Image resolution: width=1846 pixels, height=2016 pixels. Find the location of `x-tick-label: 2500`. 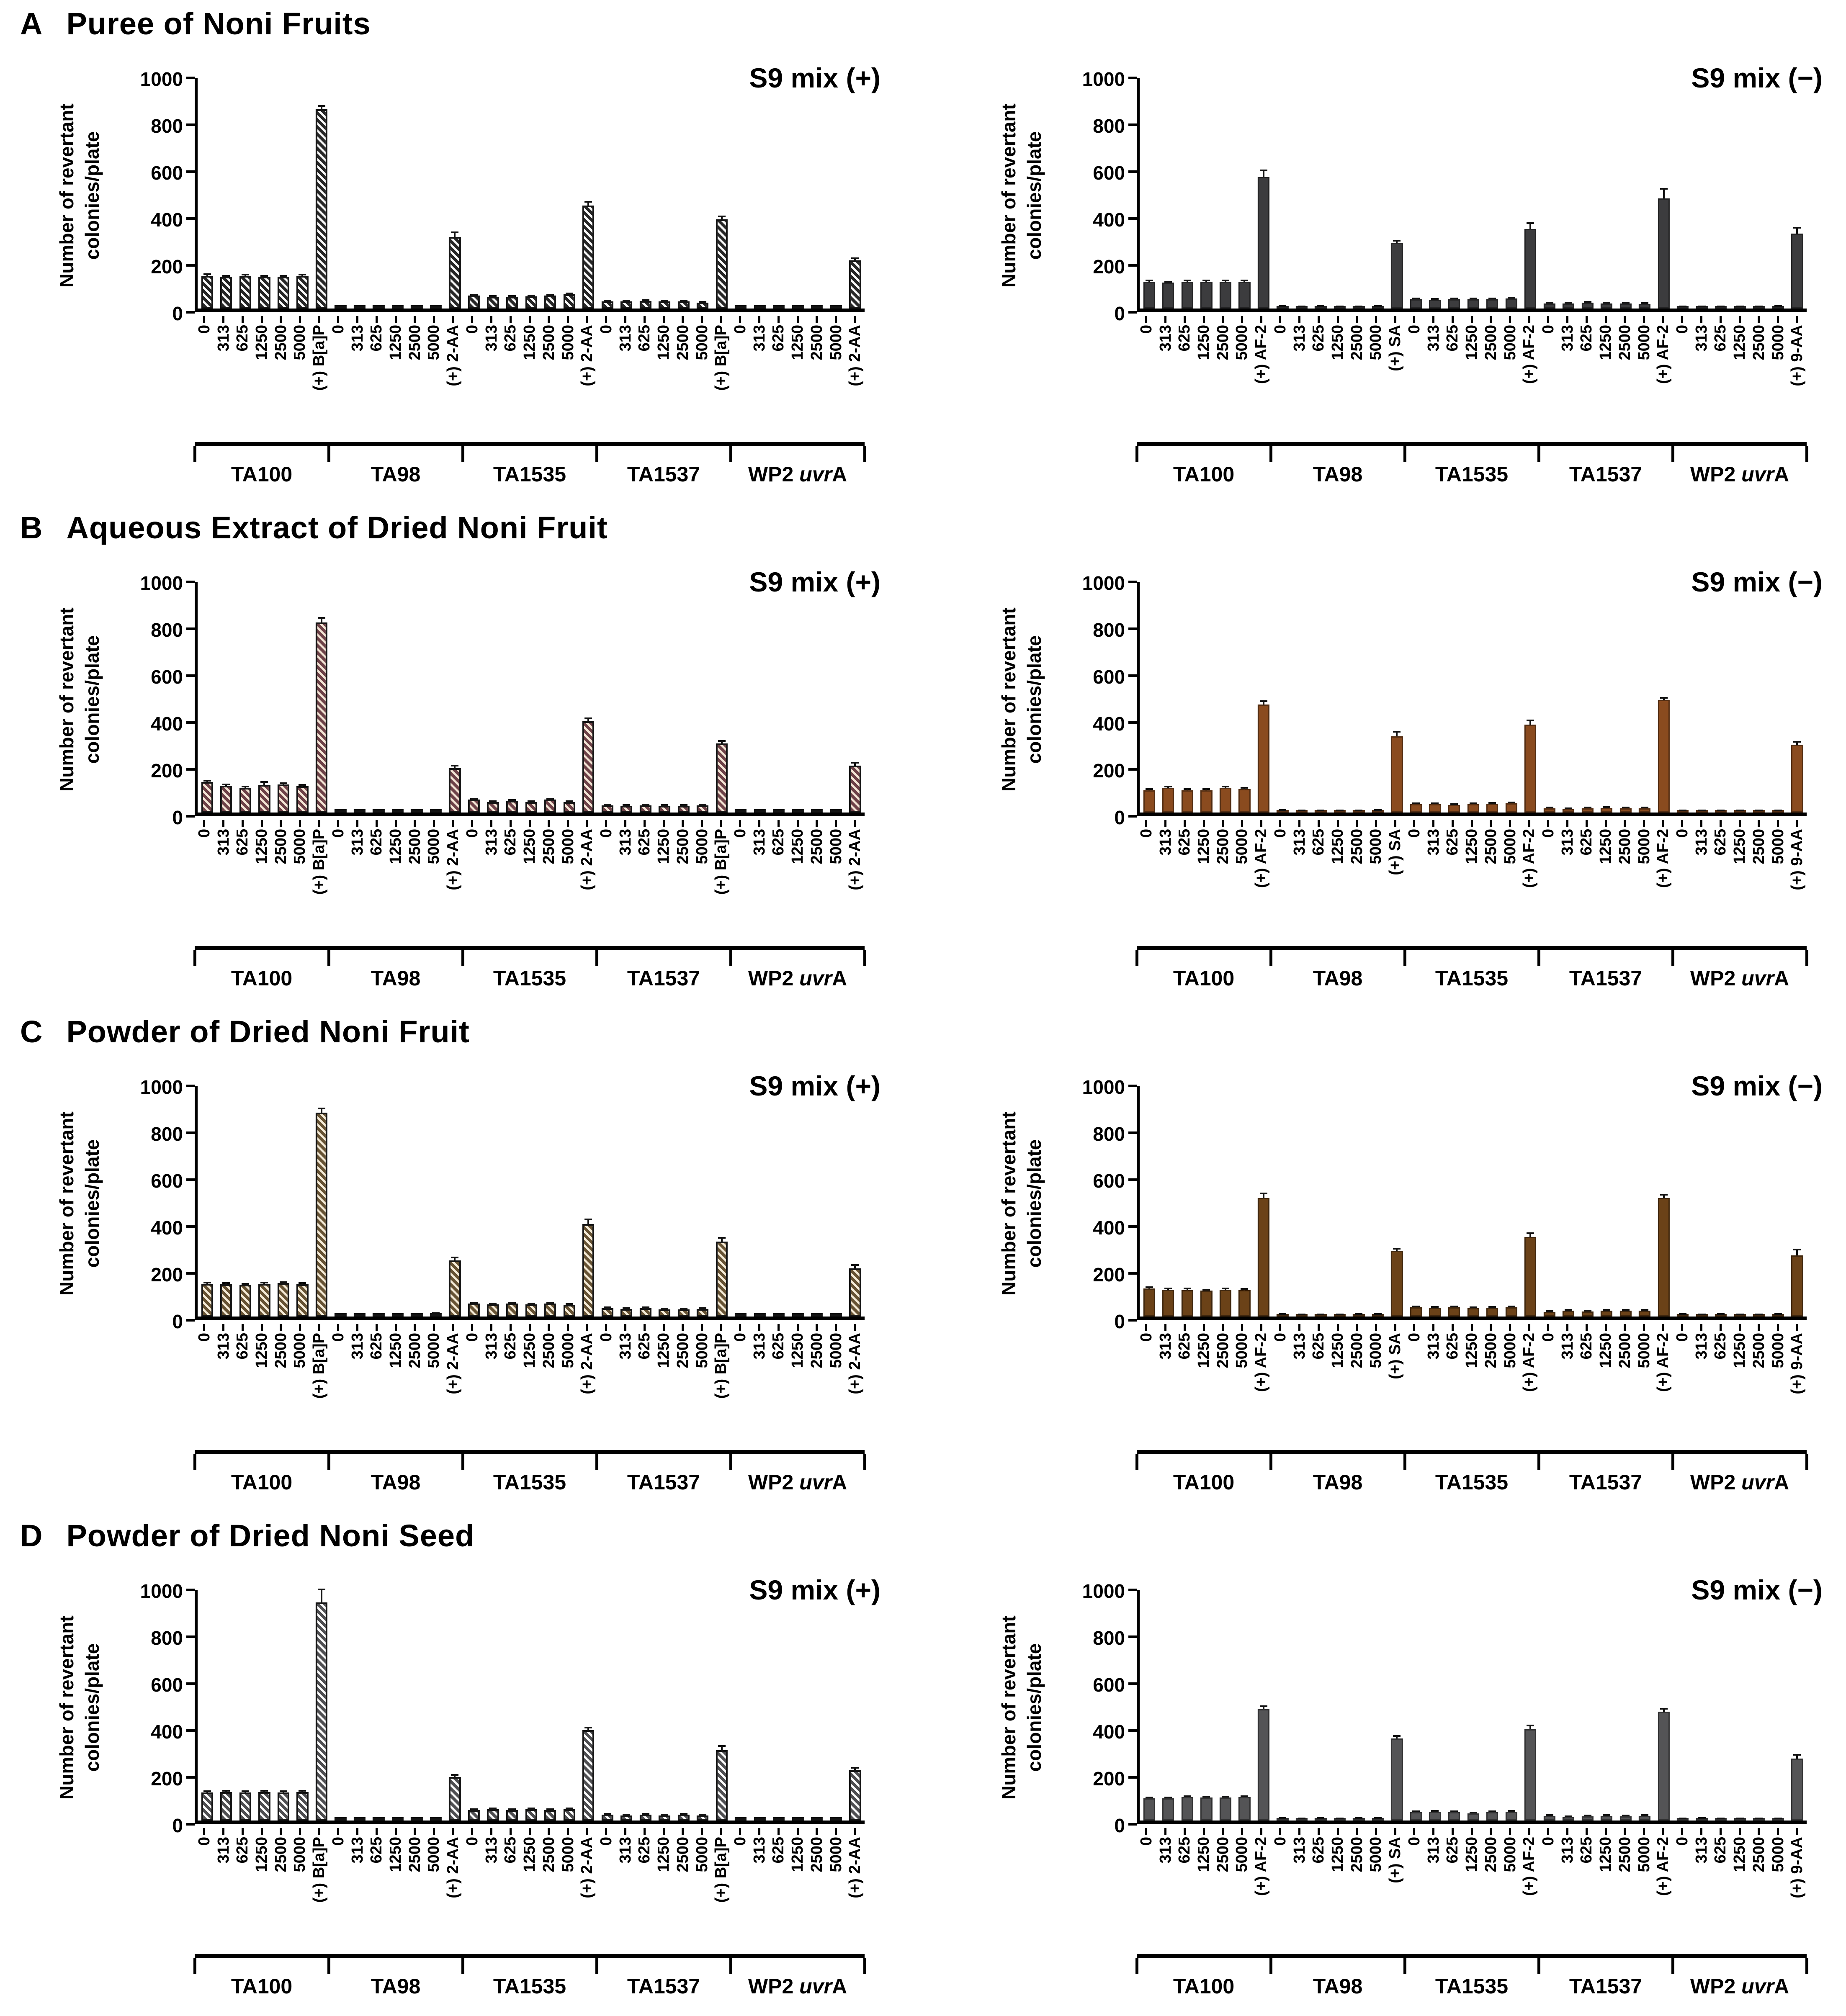

x-tick-label: 2500 is located at coordinates (1491, 1854).